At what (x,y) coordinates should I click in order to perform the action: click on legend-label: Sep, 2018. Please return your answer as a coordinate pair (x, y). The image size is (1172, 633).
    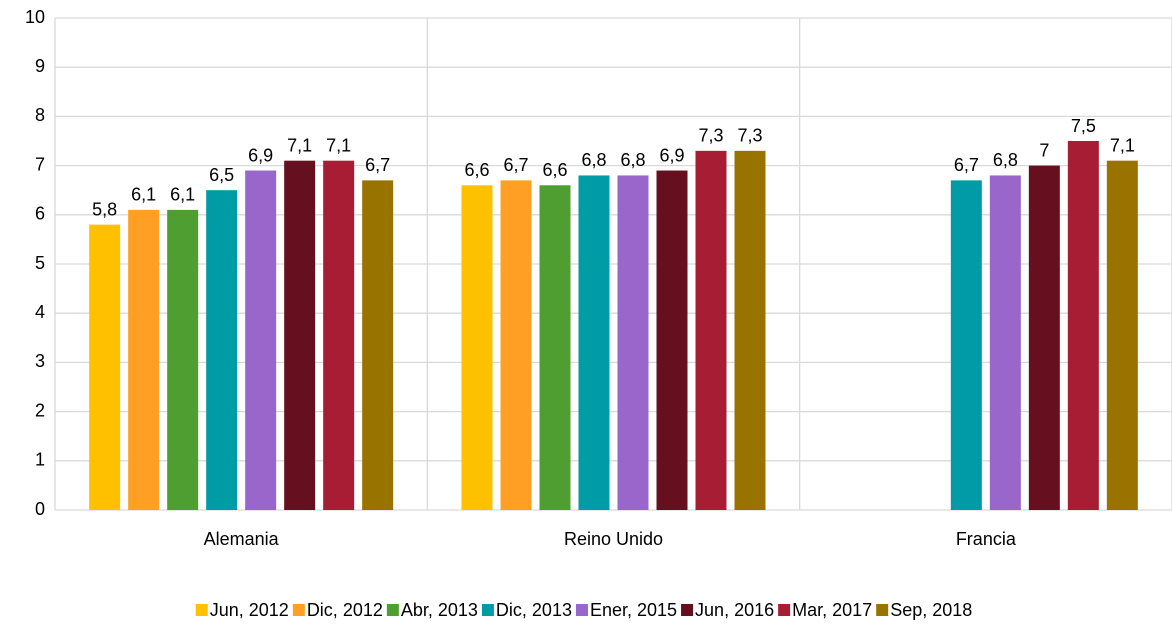
    Looking at the image, I should click on (931, 610).